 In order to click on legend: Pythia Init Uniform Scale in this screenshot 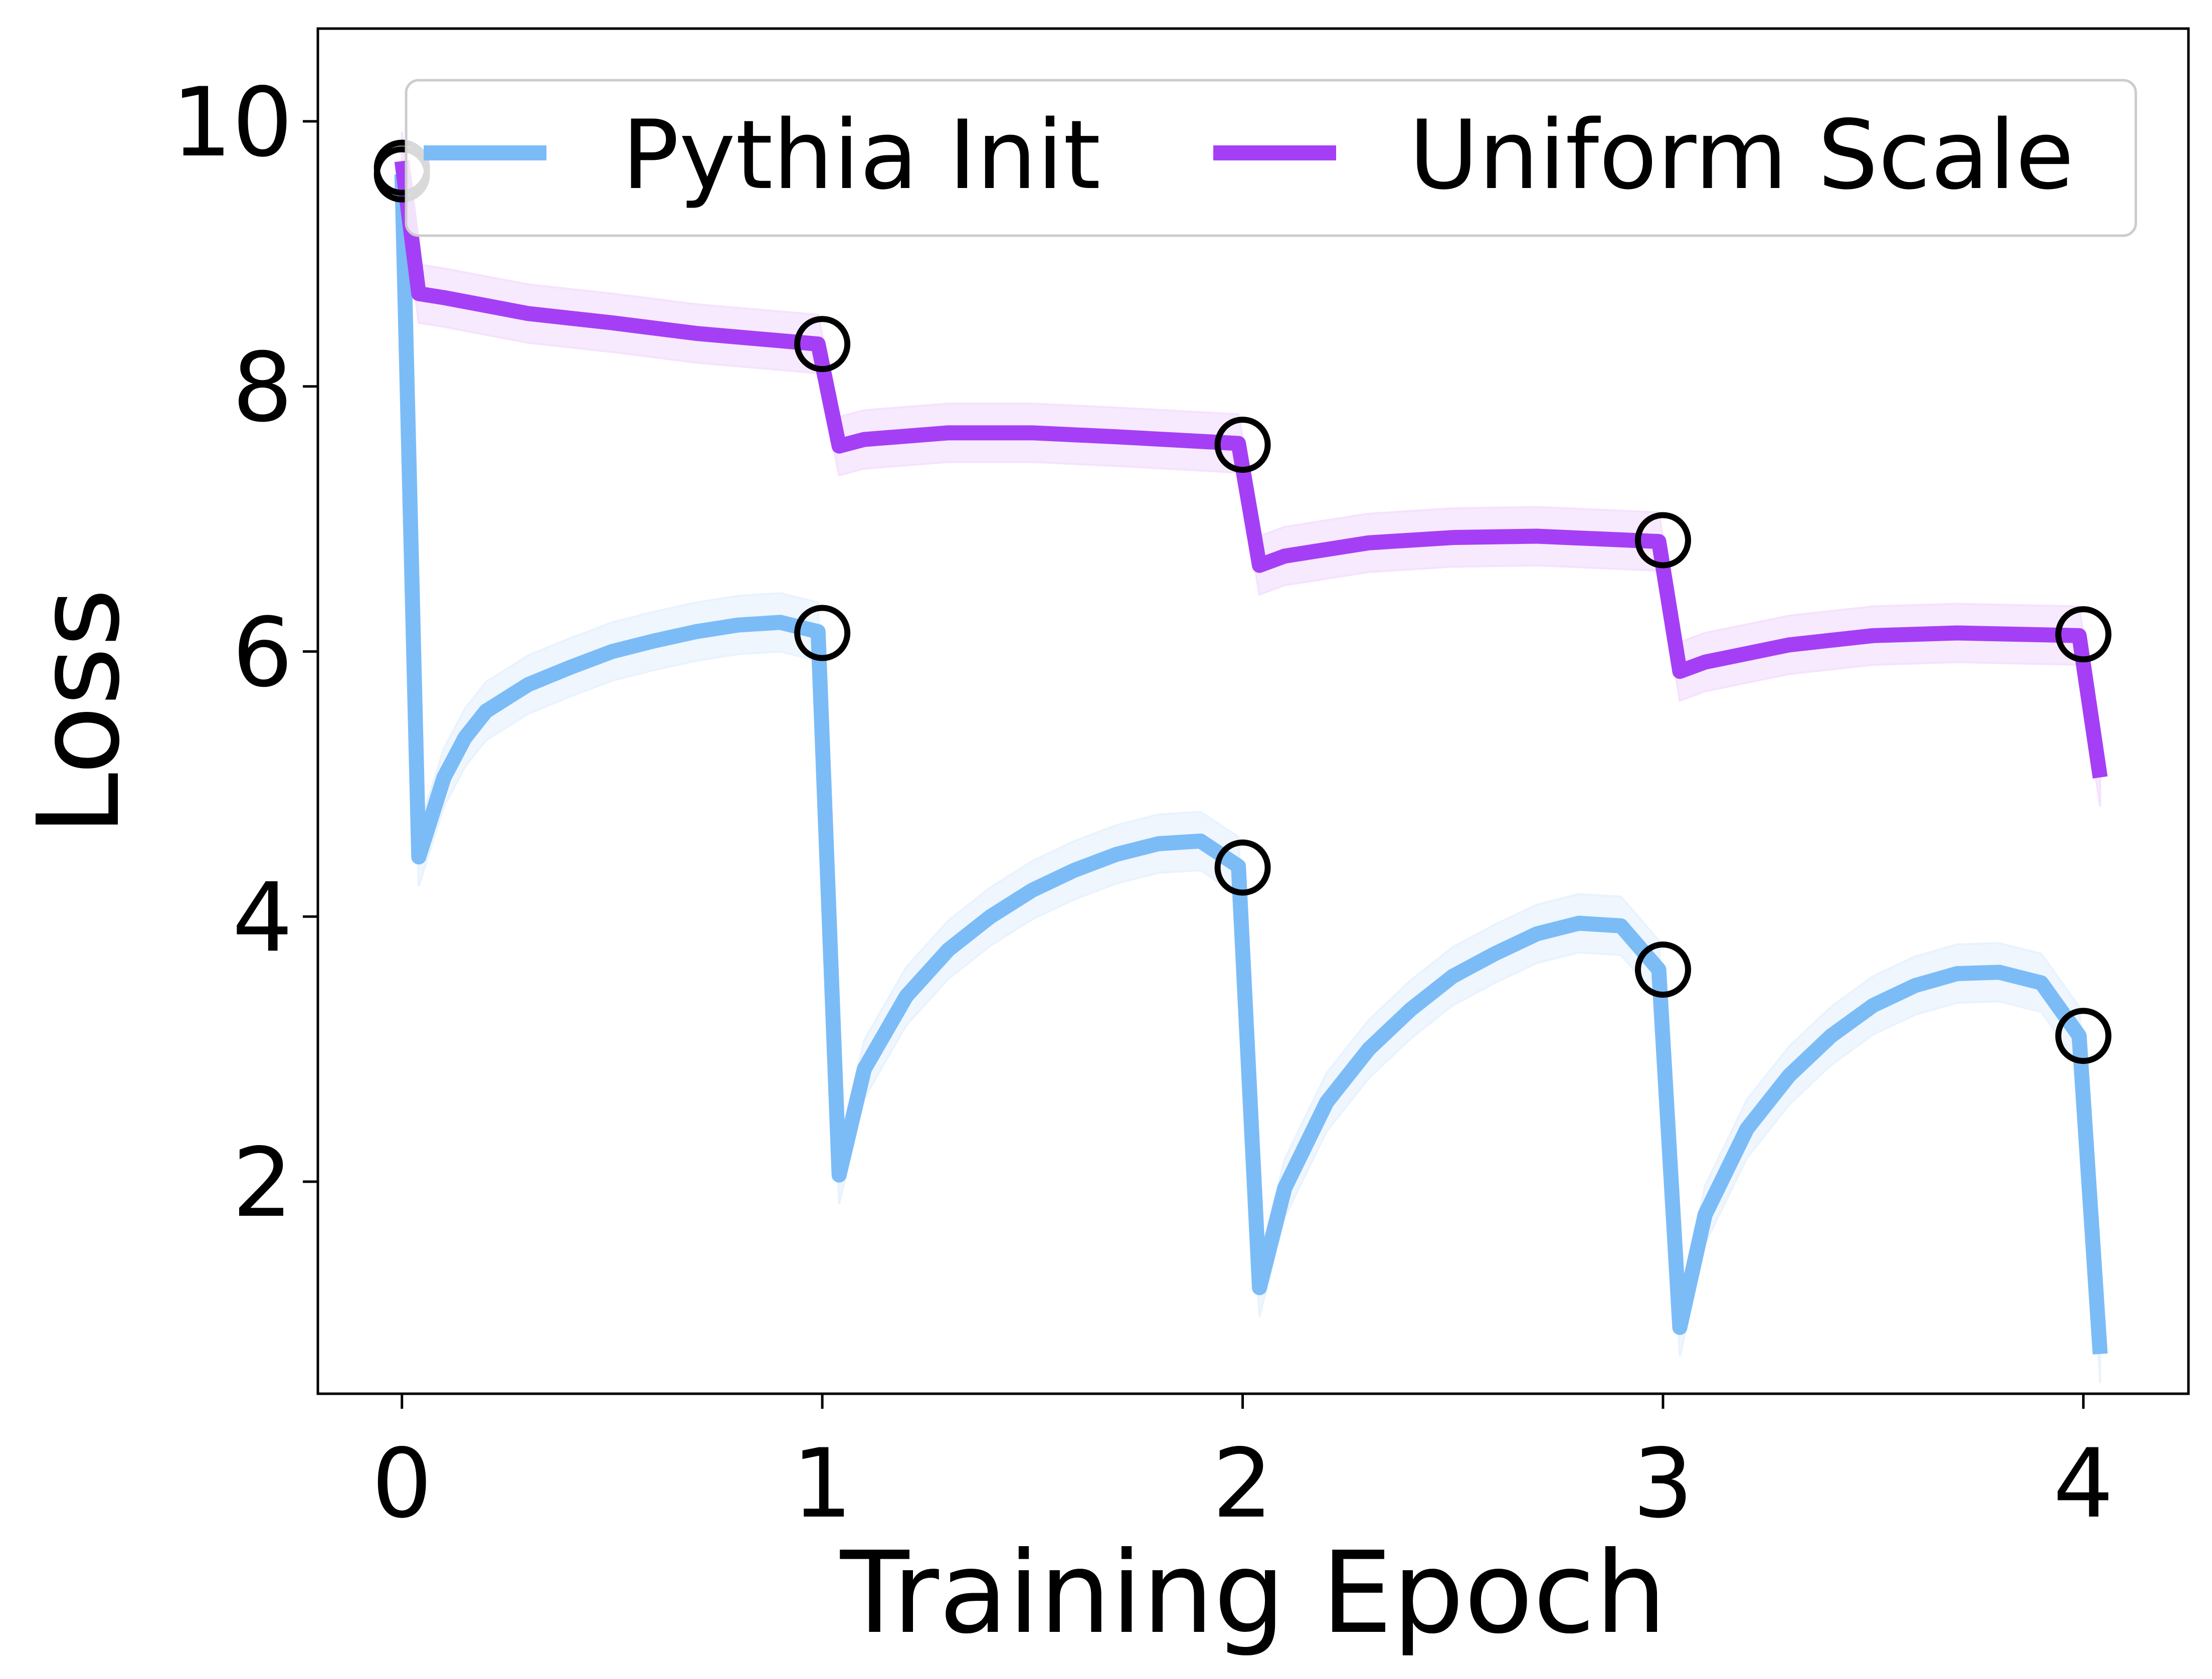, I will do `click(1271, 158)`.